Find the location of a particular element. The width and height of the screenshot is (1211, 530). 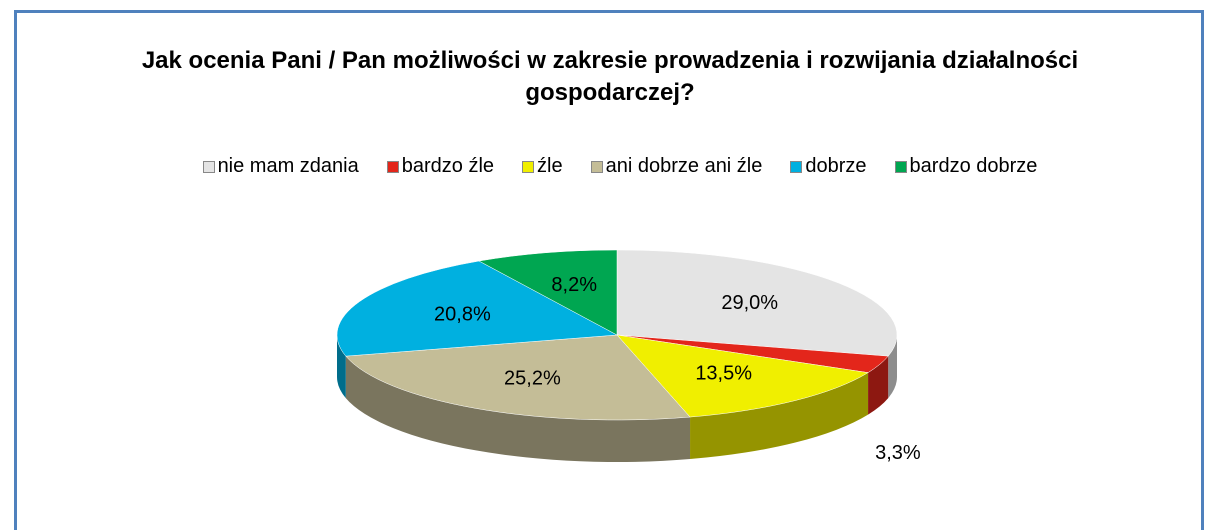

legend-label: ani dobrze ani źle is located at coordinates (684, 166).